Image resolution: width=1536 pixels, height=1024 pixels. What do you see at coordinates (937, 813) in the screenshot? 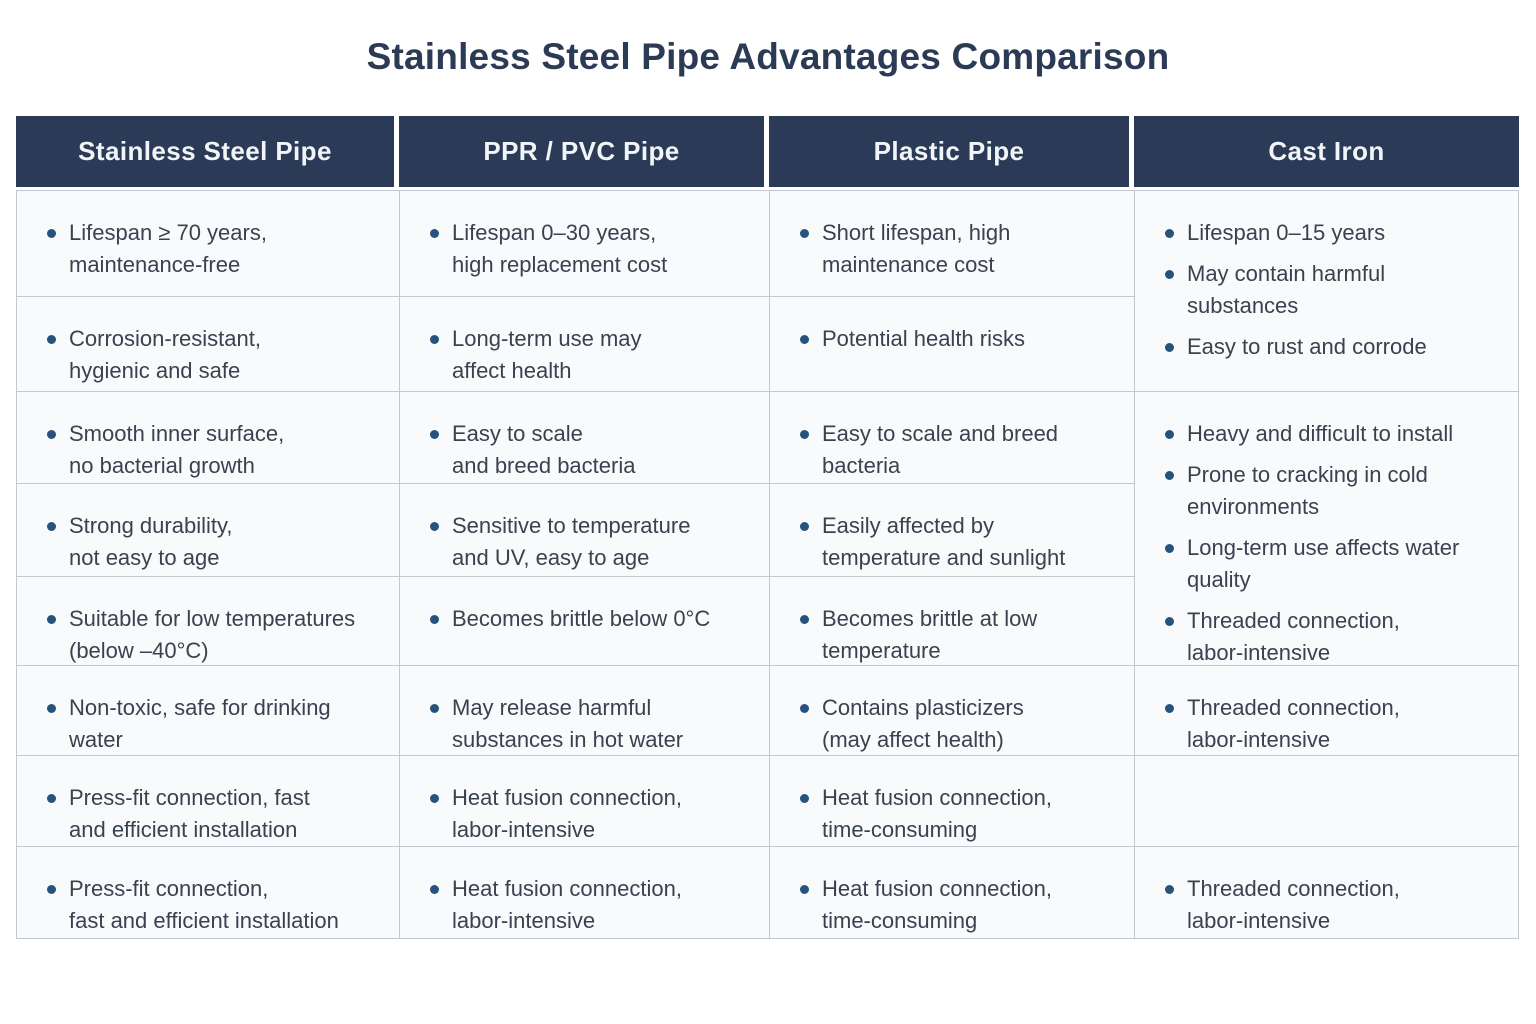
I see `cell-text: Heat fusion connection, time-consuming` at bounding box center [937, 813].